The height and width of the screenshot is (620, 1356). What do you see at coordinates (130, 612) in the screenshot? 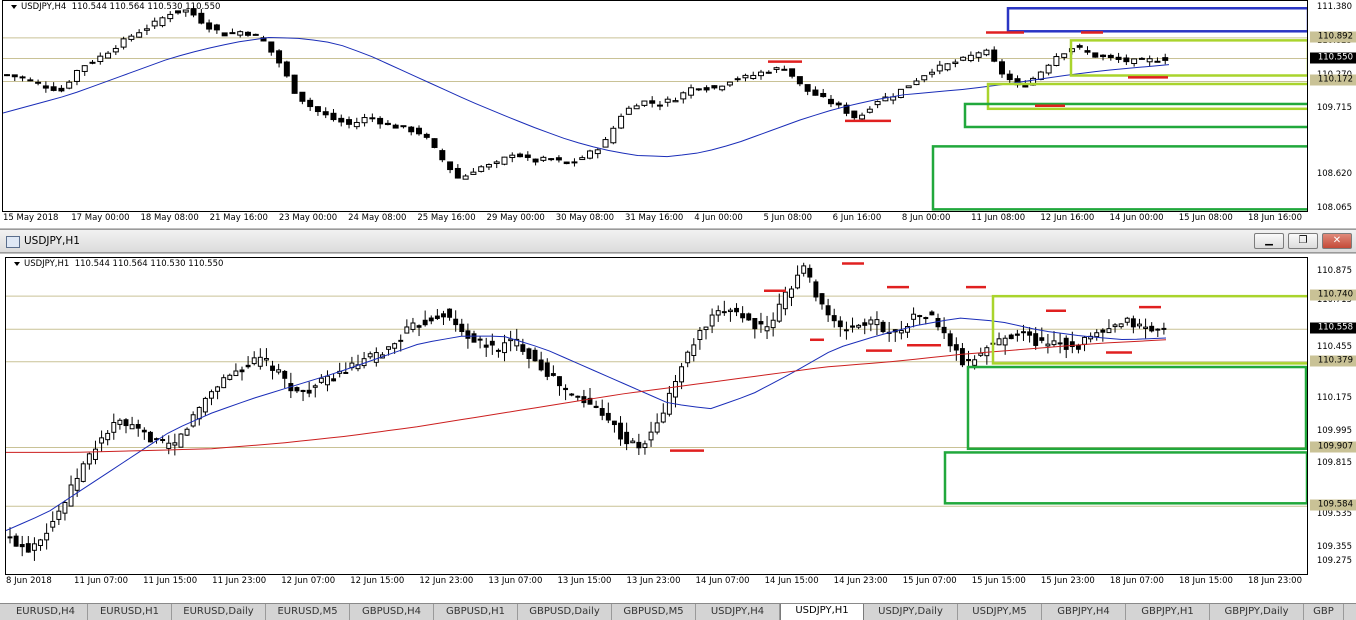
I see `tab-eurusd-h1: EURUSD,H1` at bounding box center [130, 612].